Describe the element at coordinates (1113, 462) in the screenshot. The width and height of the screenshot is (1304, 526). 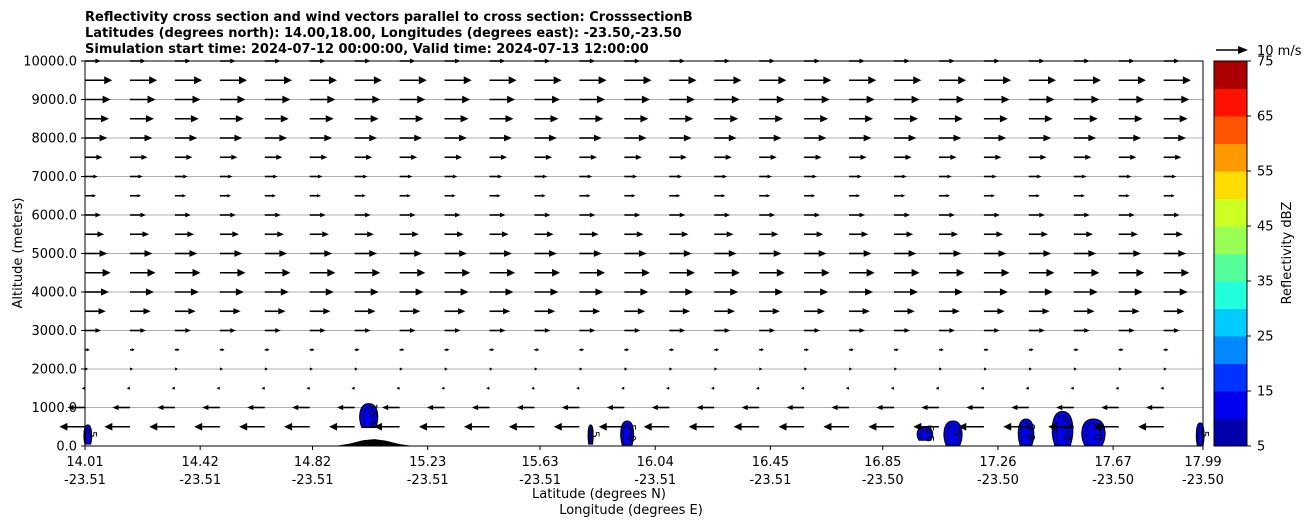
I see `x-tick-label-lat: 17.67` at that location.